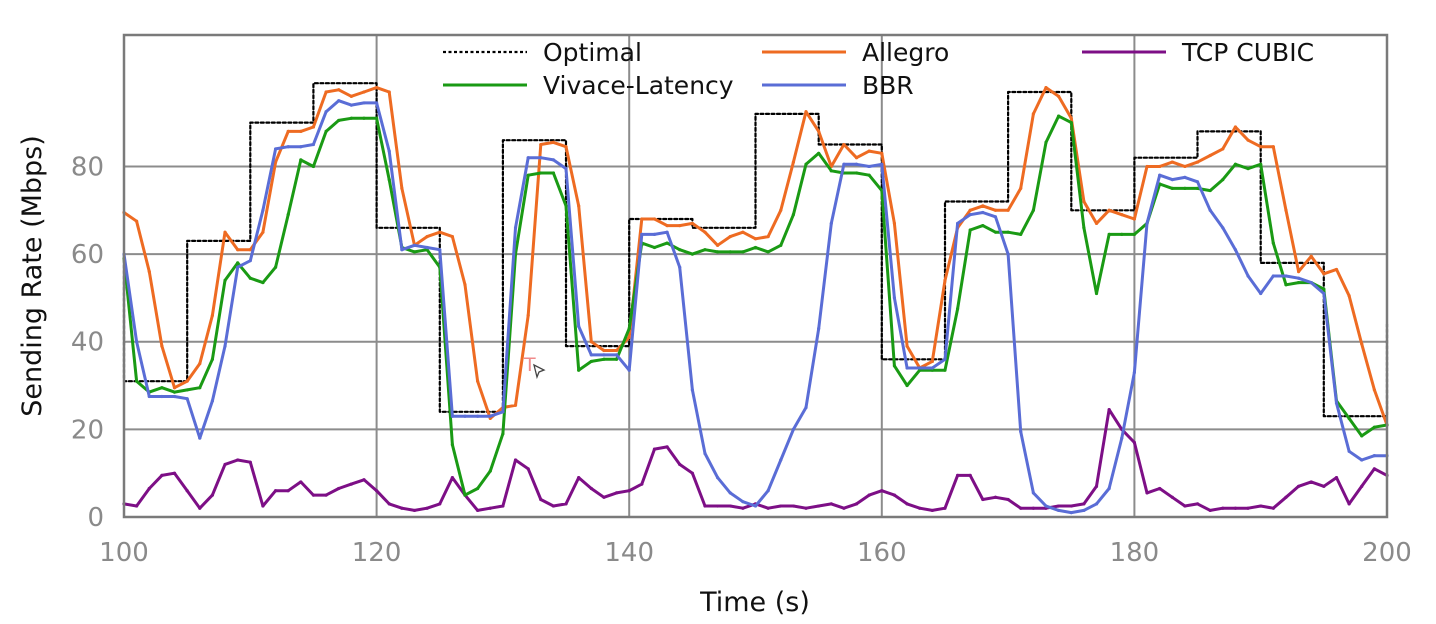  Describe the element at coordinates (124, 553) in the screenshot. I see `x-tick-label: 100` at that location.